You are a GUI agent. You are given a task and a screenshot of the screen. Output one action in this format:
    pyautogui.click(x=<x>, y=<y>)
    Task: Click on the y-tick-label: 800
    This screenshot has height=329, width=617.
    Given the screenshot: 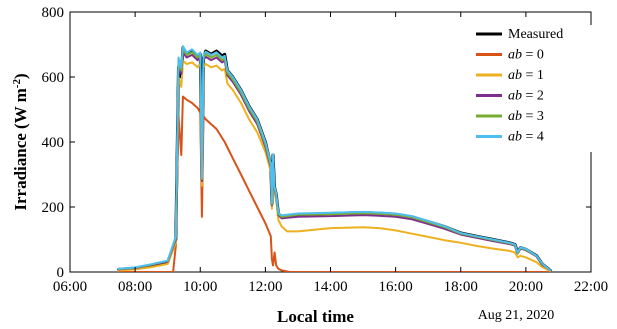 What is the action you would take?
    pyautogui.click(x=53, y=13)
    